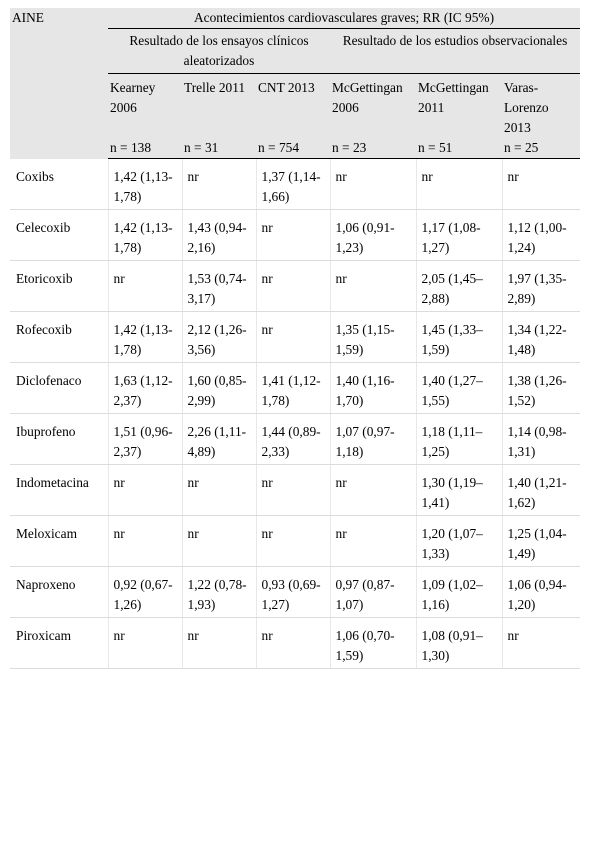  I want to click on sample-size-mcgettingan-2006: n = 23, so click(373, 148).